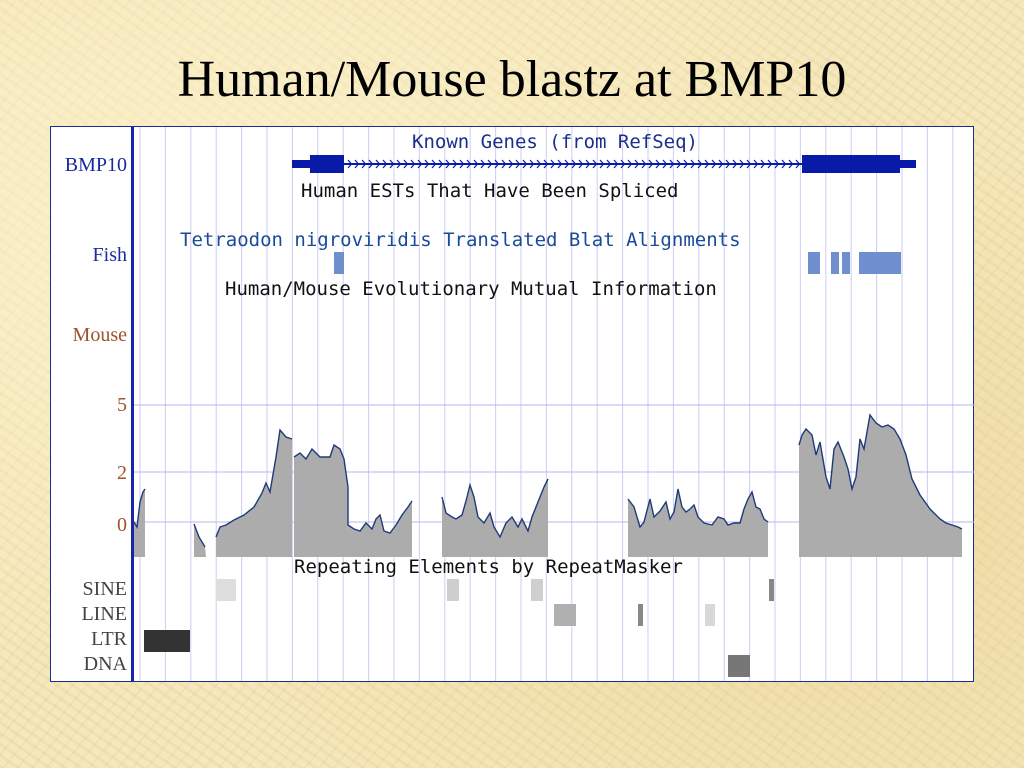 This screenshot has height=768, width=1024. Describe the element at coordinates (104, 589) in the screenshot. I see `repeat-class-sine: SINE` at that location.